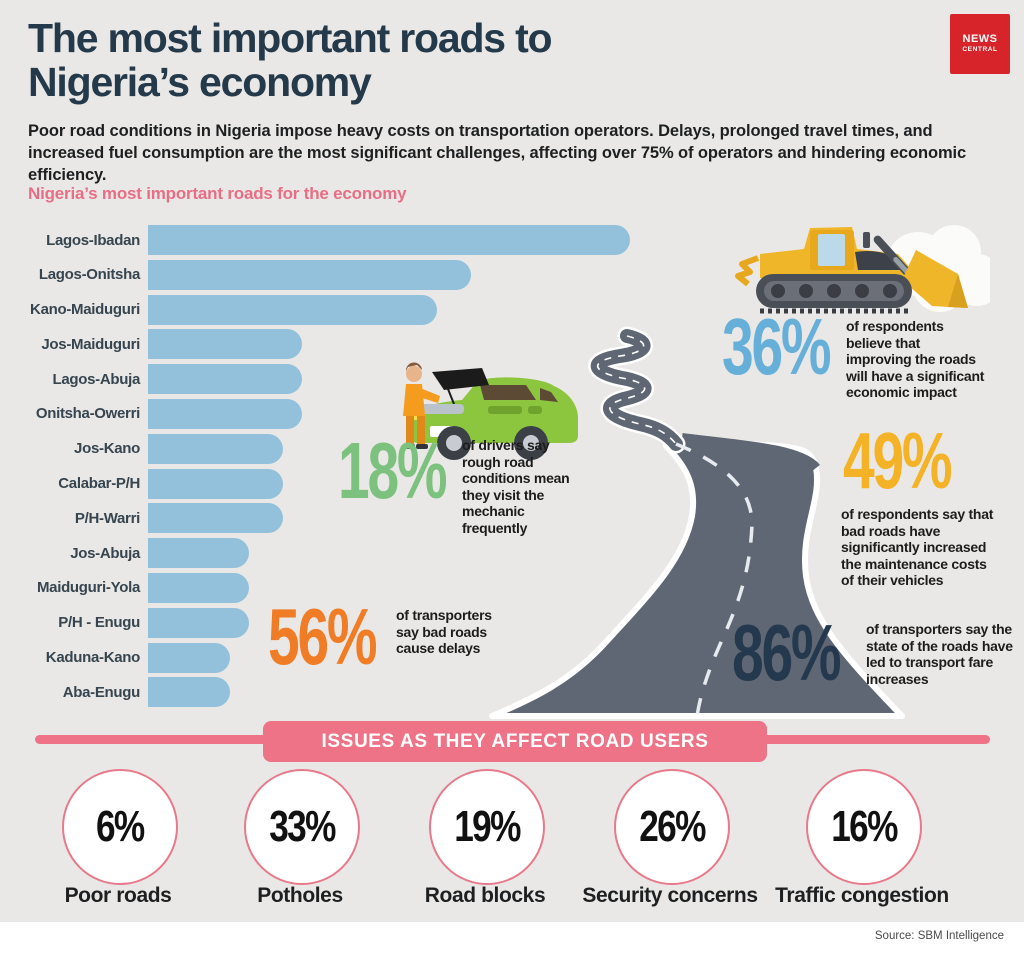 The width and height of the screenshot is (1024, 953). What do you see at coordinates (350, 413) in the screenshot?
I see `bar-row: Onitsha-Owerri` at bounding box center [350, 413].